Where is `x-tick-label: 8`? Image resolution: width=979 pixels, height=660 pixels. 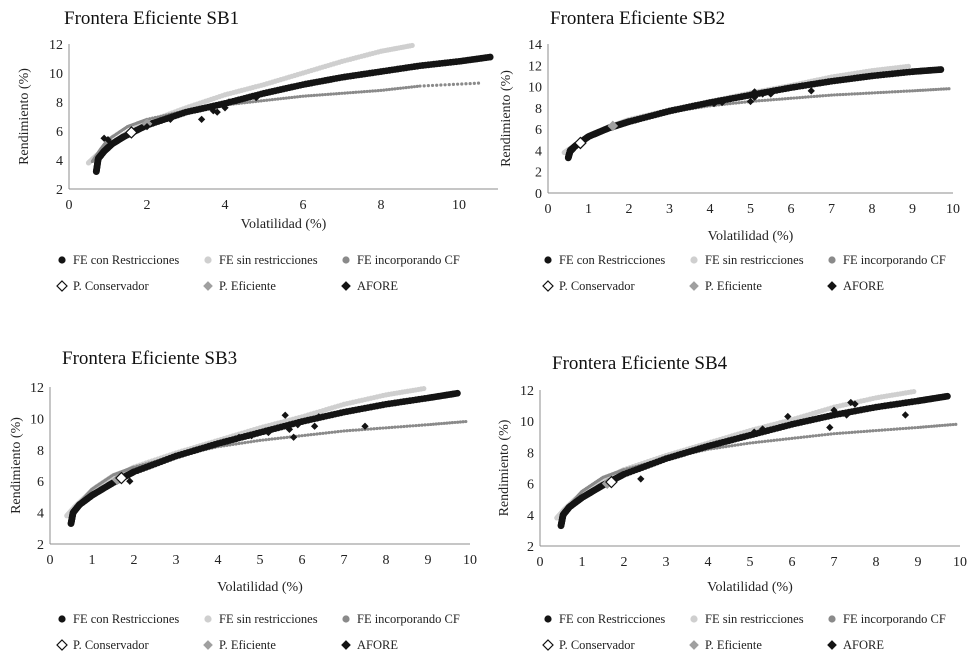
x-tick-label: 8 is located at coordinates (876, 562).